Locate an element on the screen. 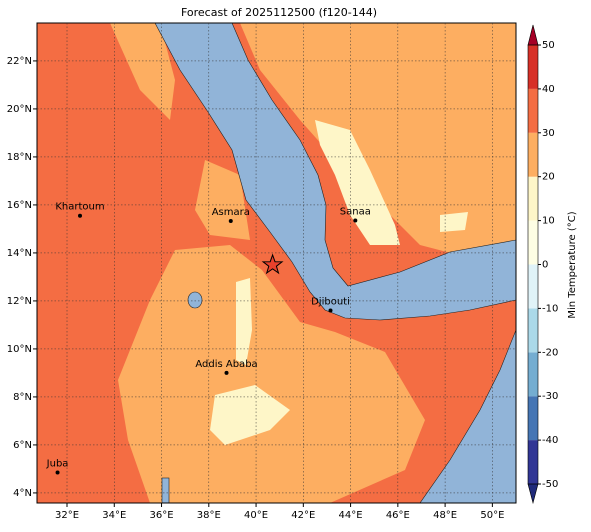 The image size is (591, 532). x-tick-label: 48°E is located at coordinates (445, 515).